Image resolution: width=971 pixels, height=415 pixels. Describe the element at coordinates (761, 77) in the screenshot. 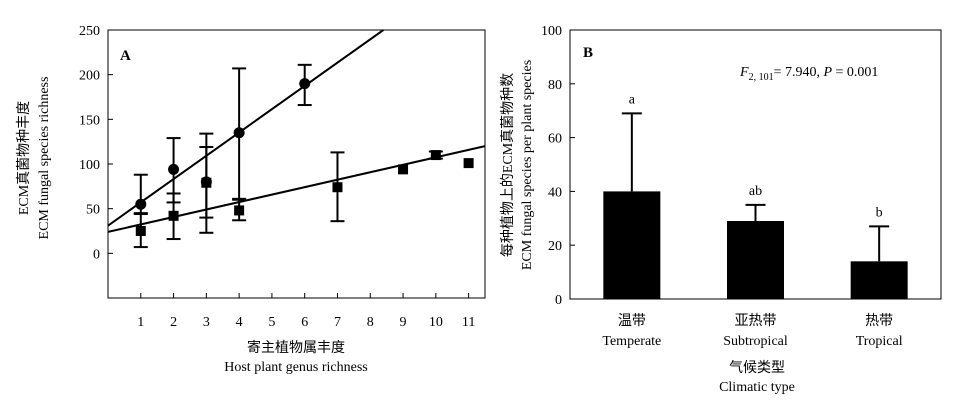

I see `stat-df: 2, 101` at that location.